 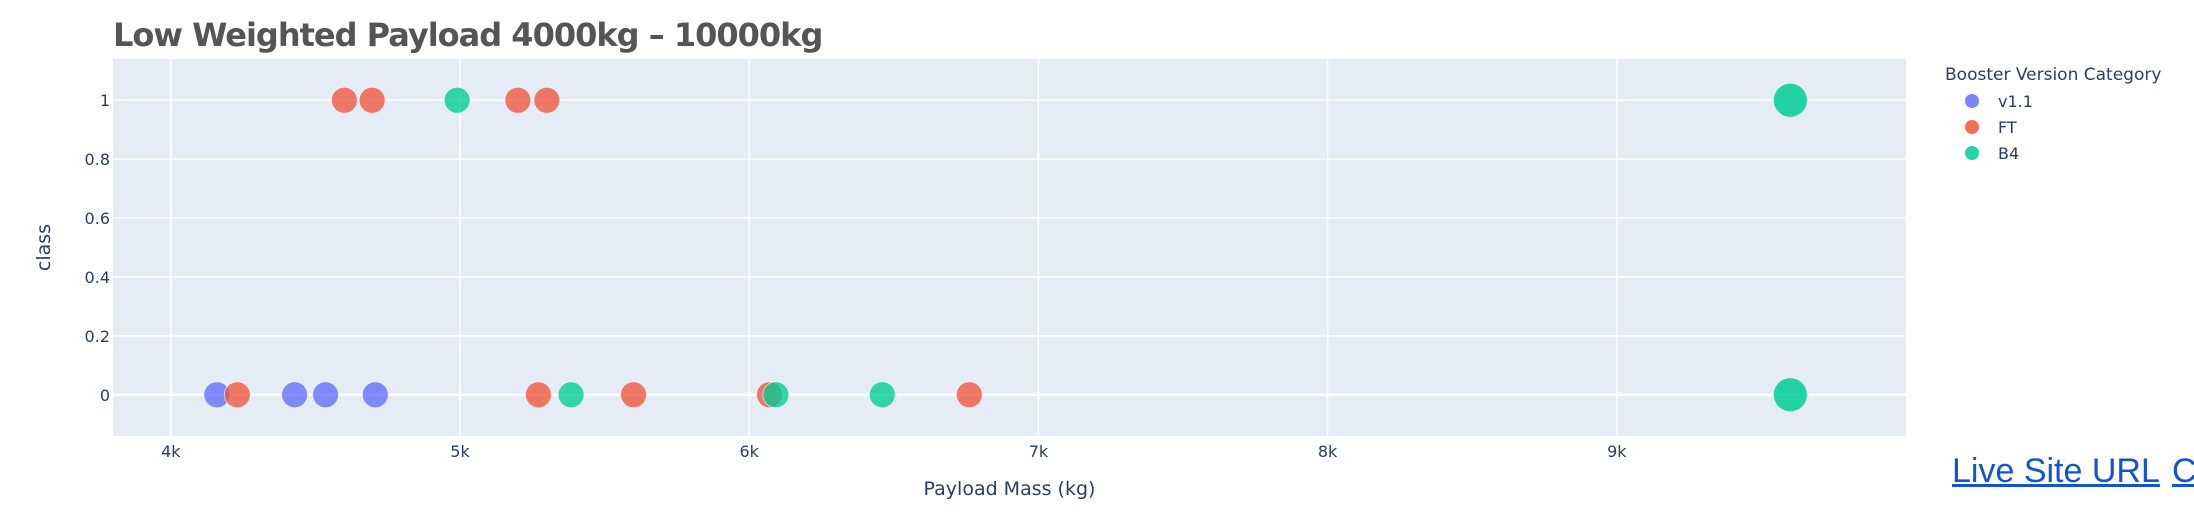 What do you see at coordinates (97, 277) in the screenshot?
I see `y-tick-label: 0.4` at bounding box center [97, 277].